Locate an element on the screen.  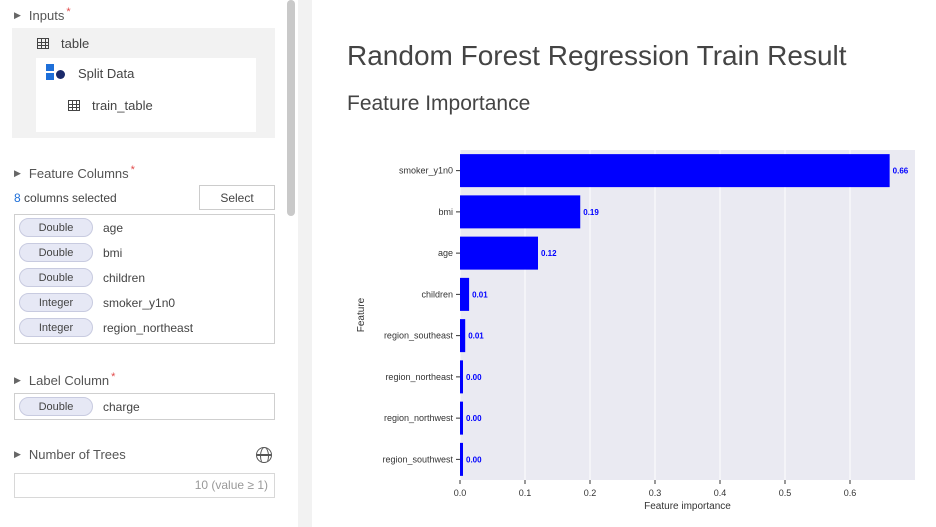
column-name: age is located at coordinates (113, 227).